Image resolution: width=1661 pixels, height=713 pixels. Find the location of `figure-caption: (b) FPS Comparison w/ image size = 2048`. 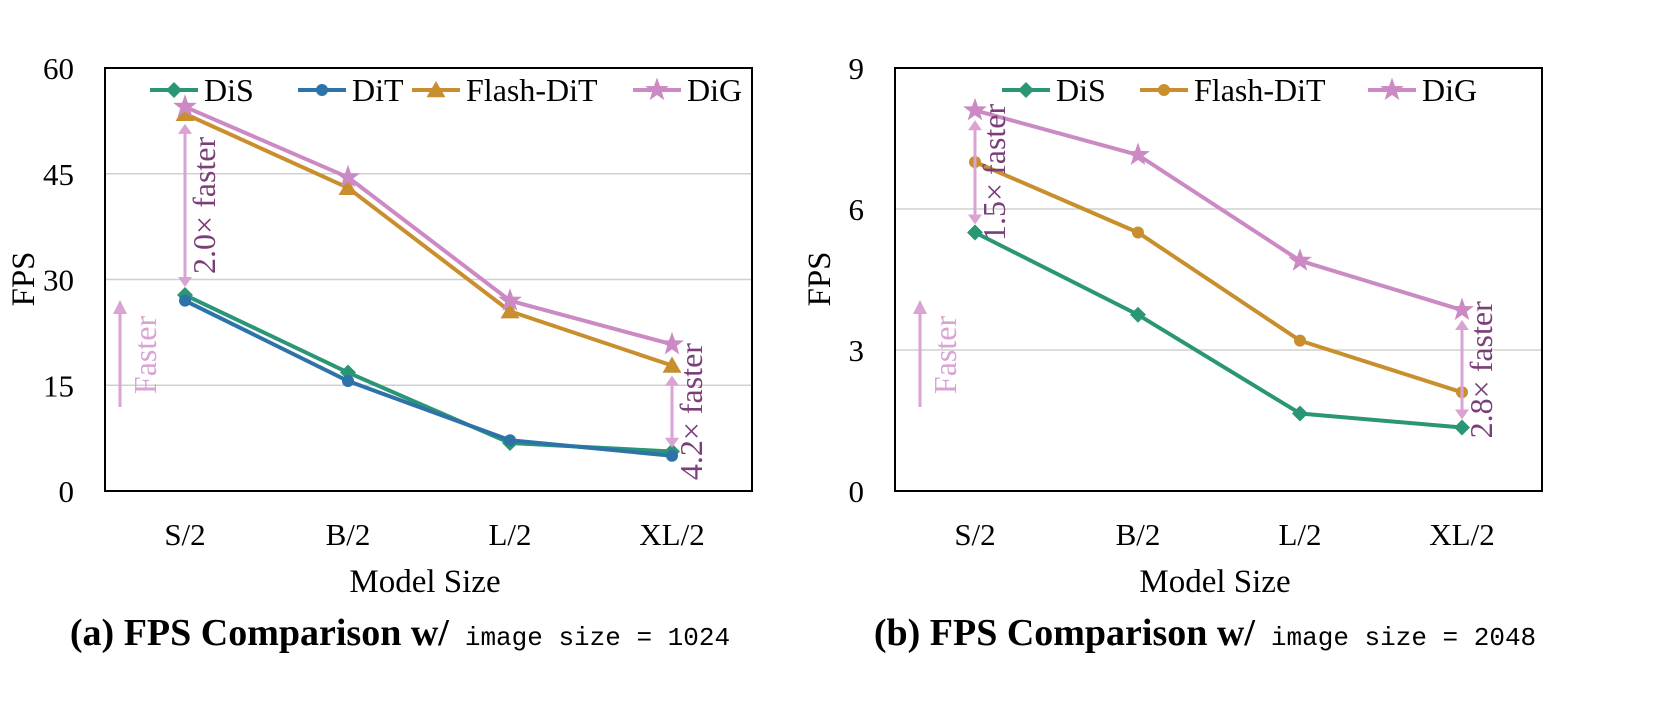

figure-caption: (b) FPS Comparison w/ image size = 2048 is located at coordinates (1205, 633).